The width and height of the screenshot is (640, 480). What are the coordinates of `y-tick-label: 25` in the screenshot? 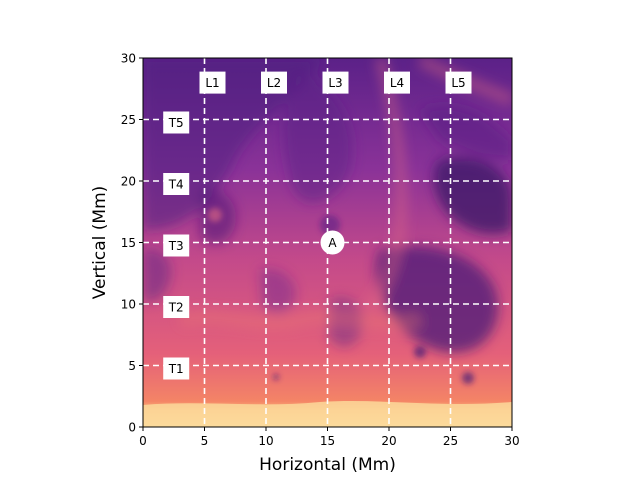 It's located at (128, 120).